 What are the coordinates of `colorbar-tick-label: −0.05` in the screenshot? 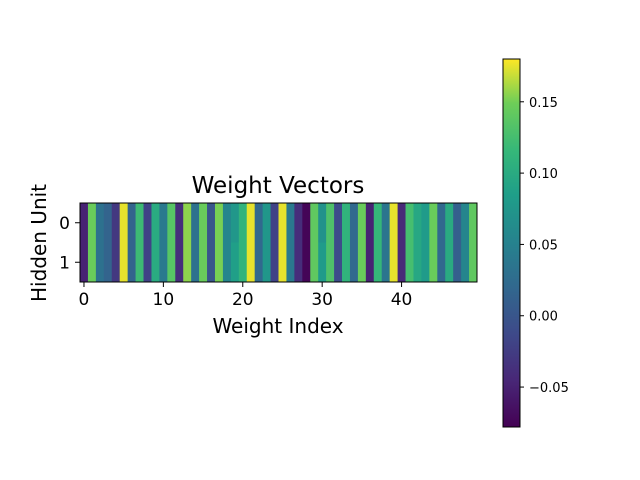 It's located at (549, 388).